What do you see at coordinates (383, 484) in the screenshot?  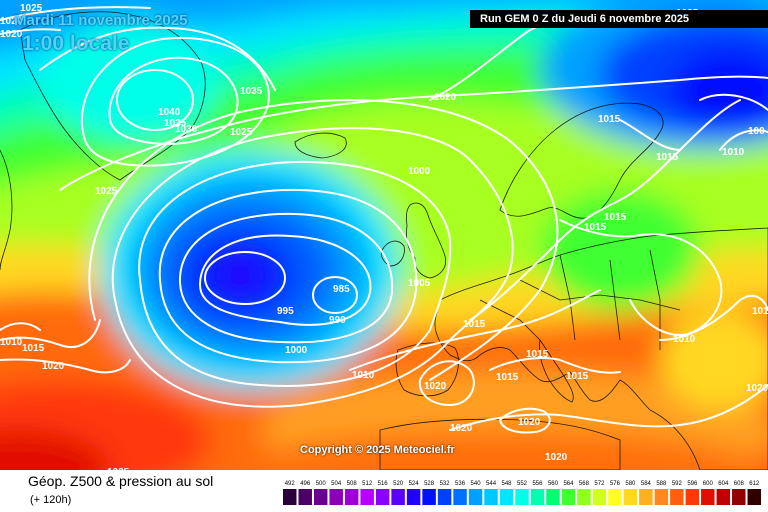 I see `scale-label: 516` at bounding box center [383, 484].